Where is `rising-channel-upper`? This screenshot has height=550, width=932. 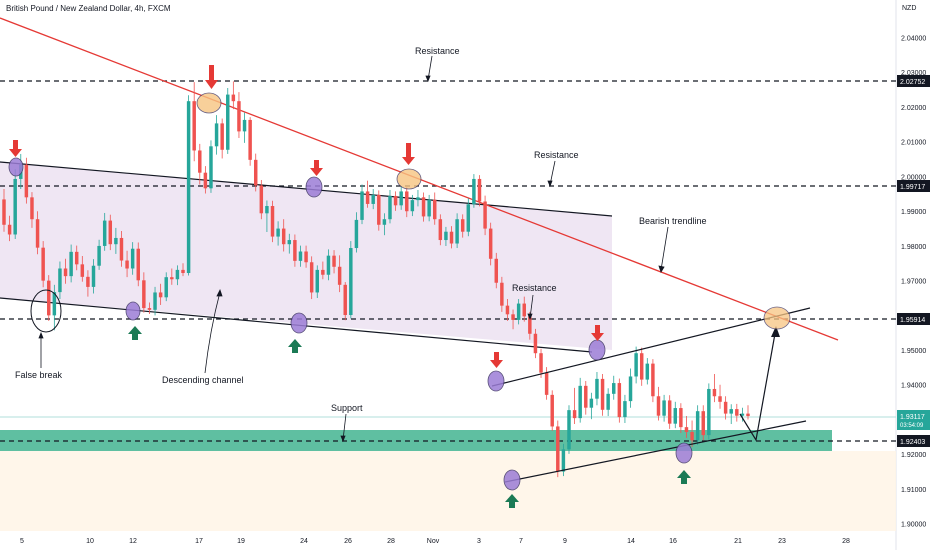 rising-channel-upper is located at coordinates (651, 347).